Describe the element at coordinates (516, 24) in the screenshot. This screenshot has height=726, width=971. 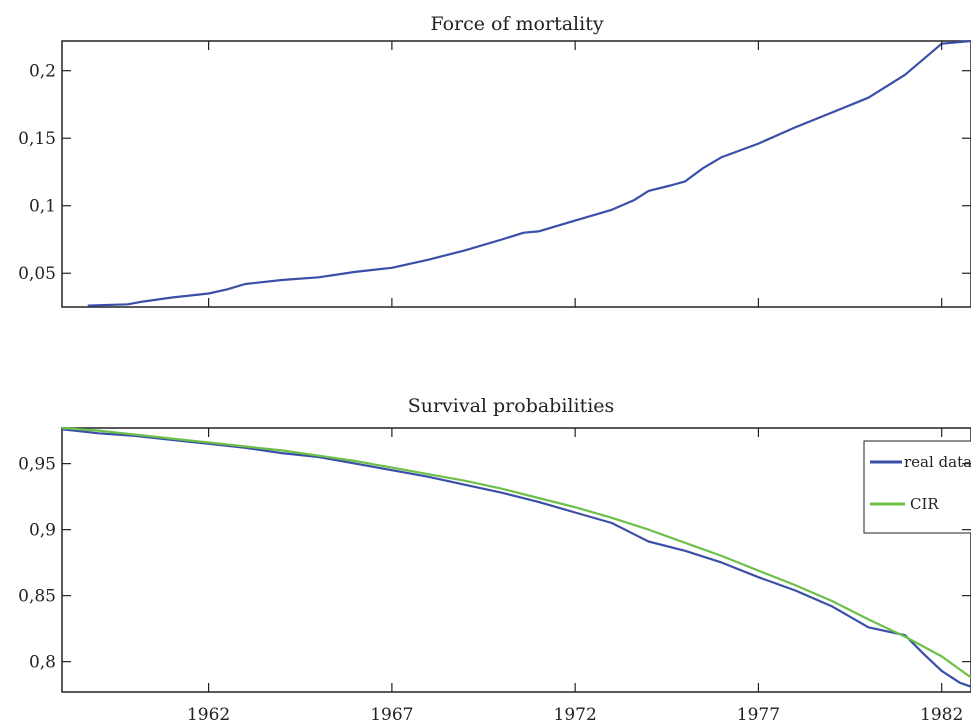
I see `chart-title: Force of mortality` at that location.